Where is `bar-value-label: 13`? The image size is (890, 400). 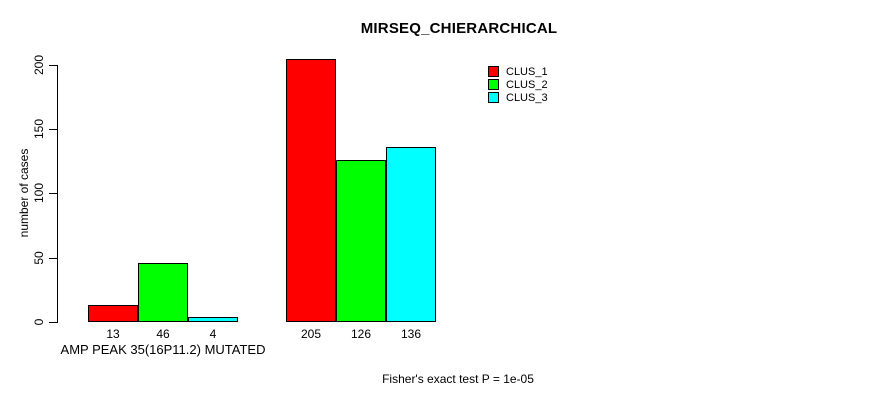
bar-value-label: 13 is located at coordinates (113, 334).